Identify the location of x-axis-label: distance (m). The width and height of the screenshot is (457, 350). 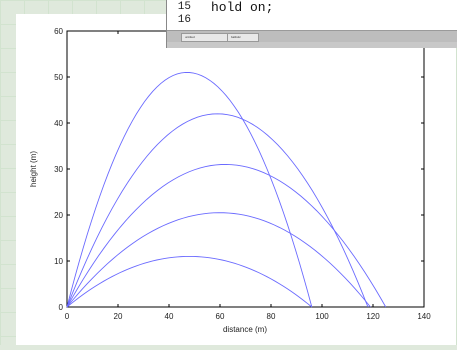
(245, 329).